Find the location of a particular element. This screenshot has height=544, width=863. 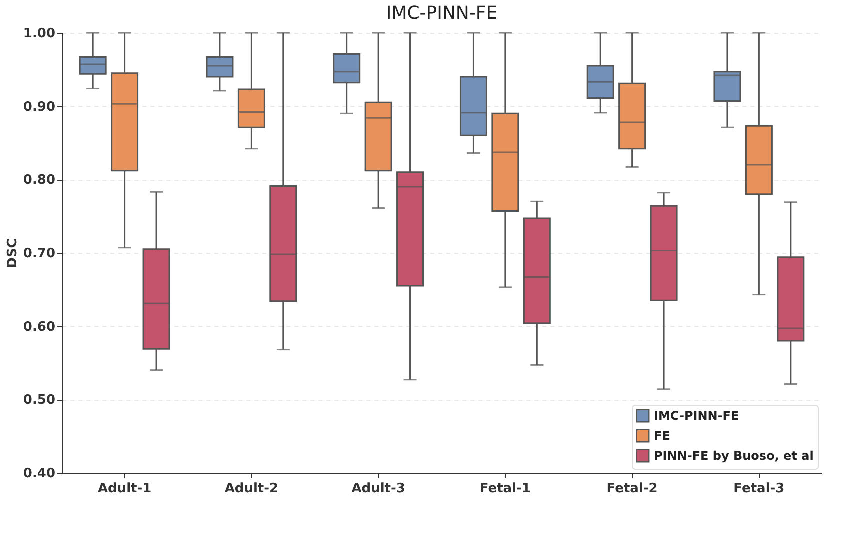

y-tick-label: 0.50 is located at coordinates (39, 400).